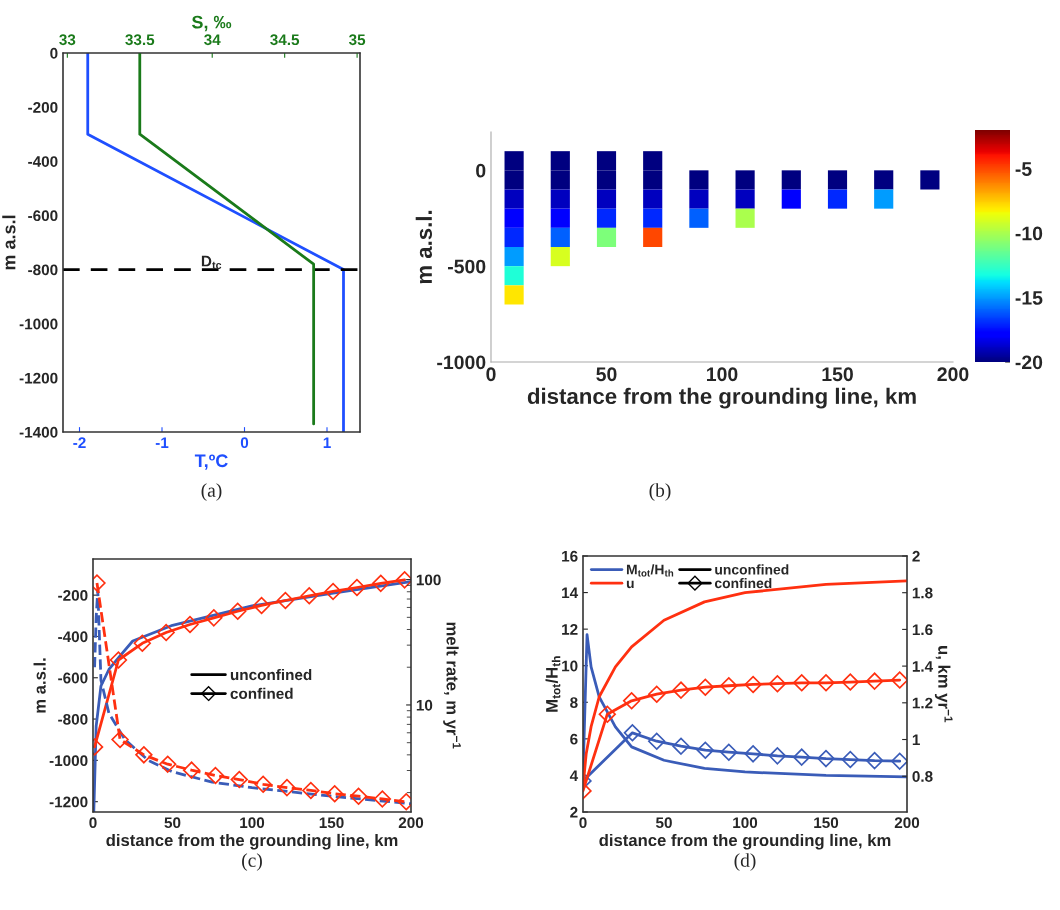 This screenshot has height=910, width=1060. What do you see at coordinates (916, 740) in the screenshot?
I see `y2-tick-label: 1` at bounding box center [916, 740].